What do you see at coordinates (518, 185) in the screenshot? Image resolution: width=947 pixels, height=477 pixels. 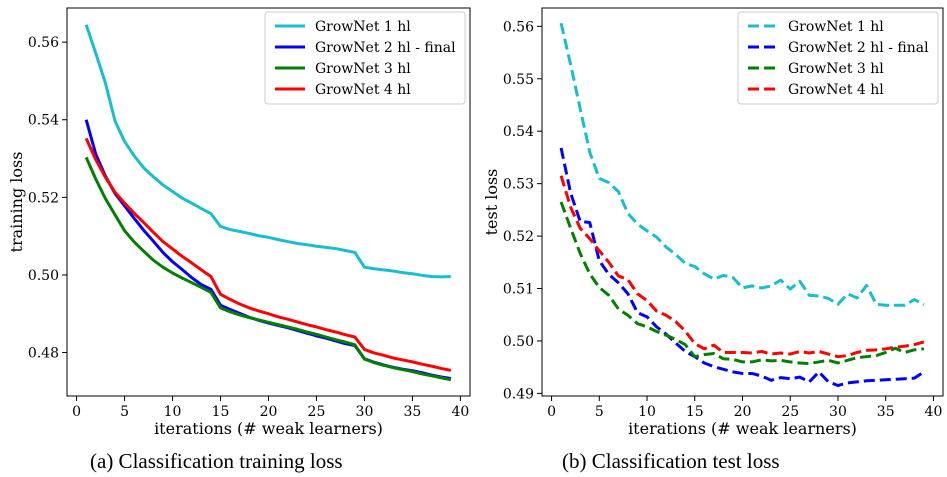 I see `y-tick-label: 0.53` at bounding box center [518, 185].